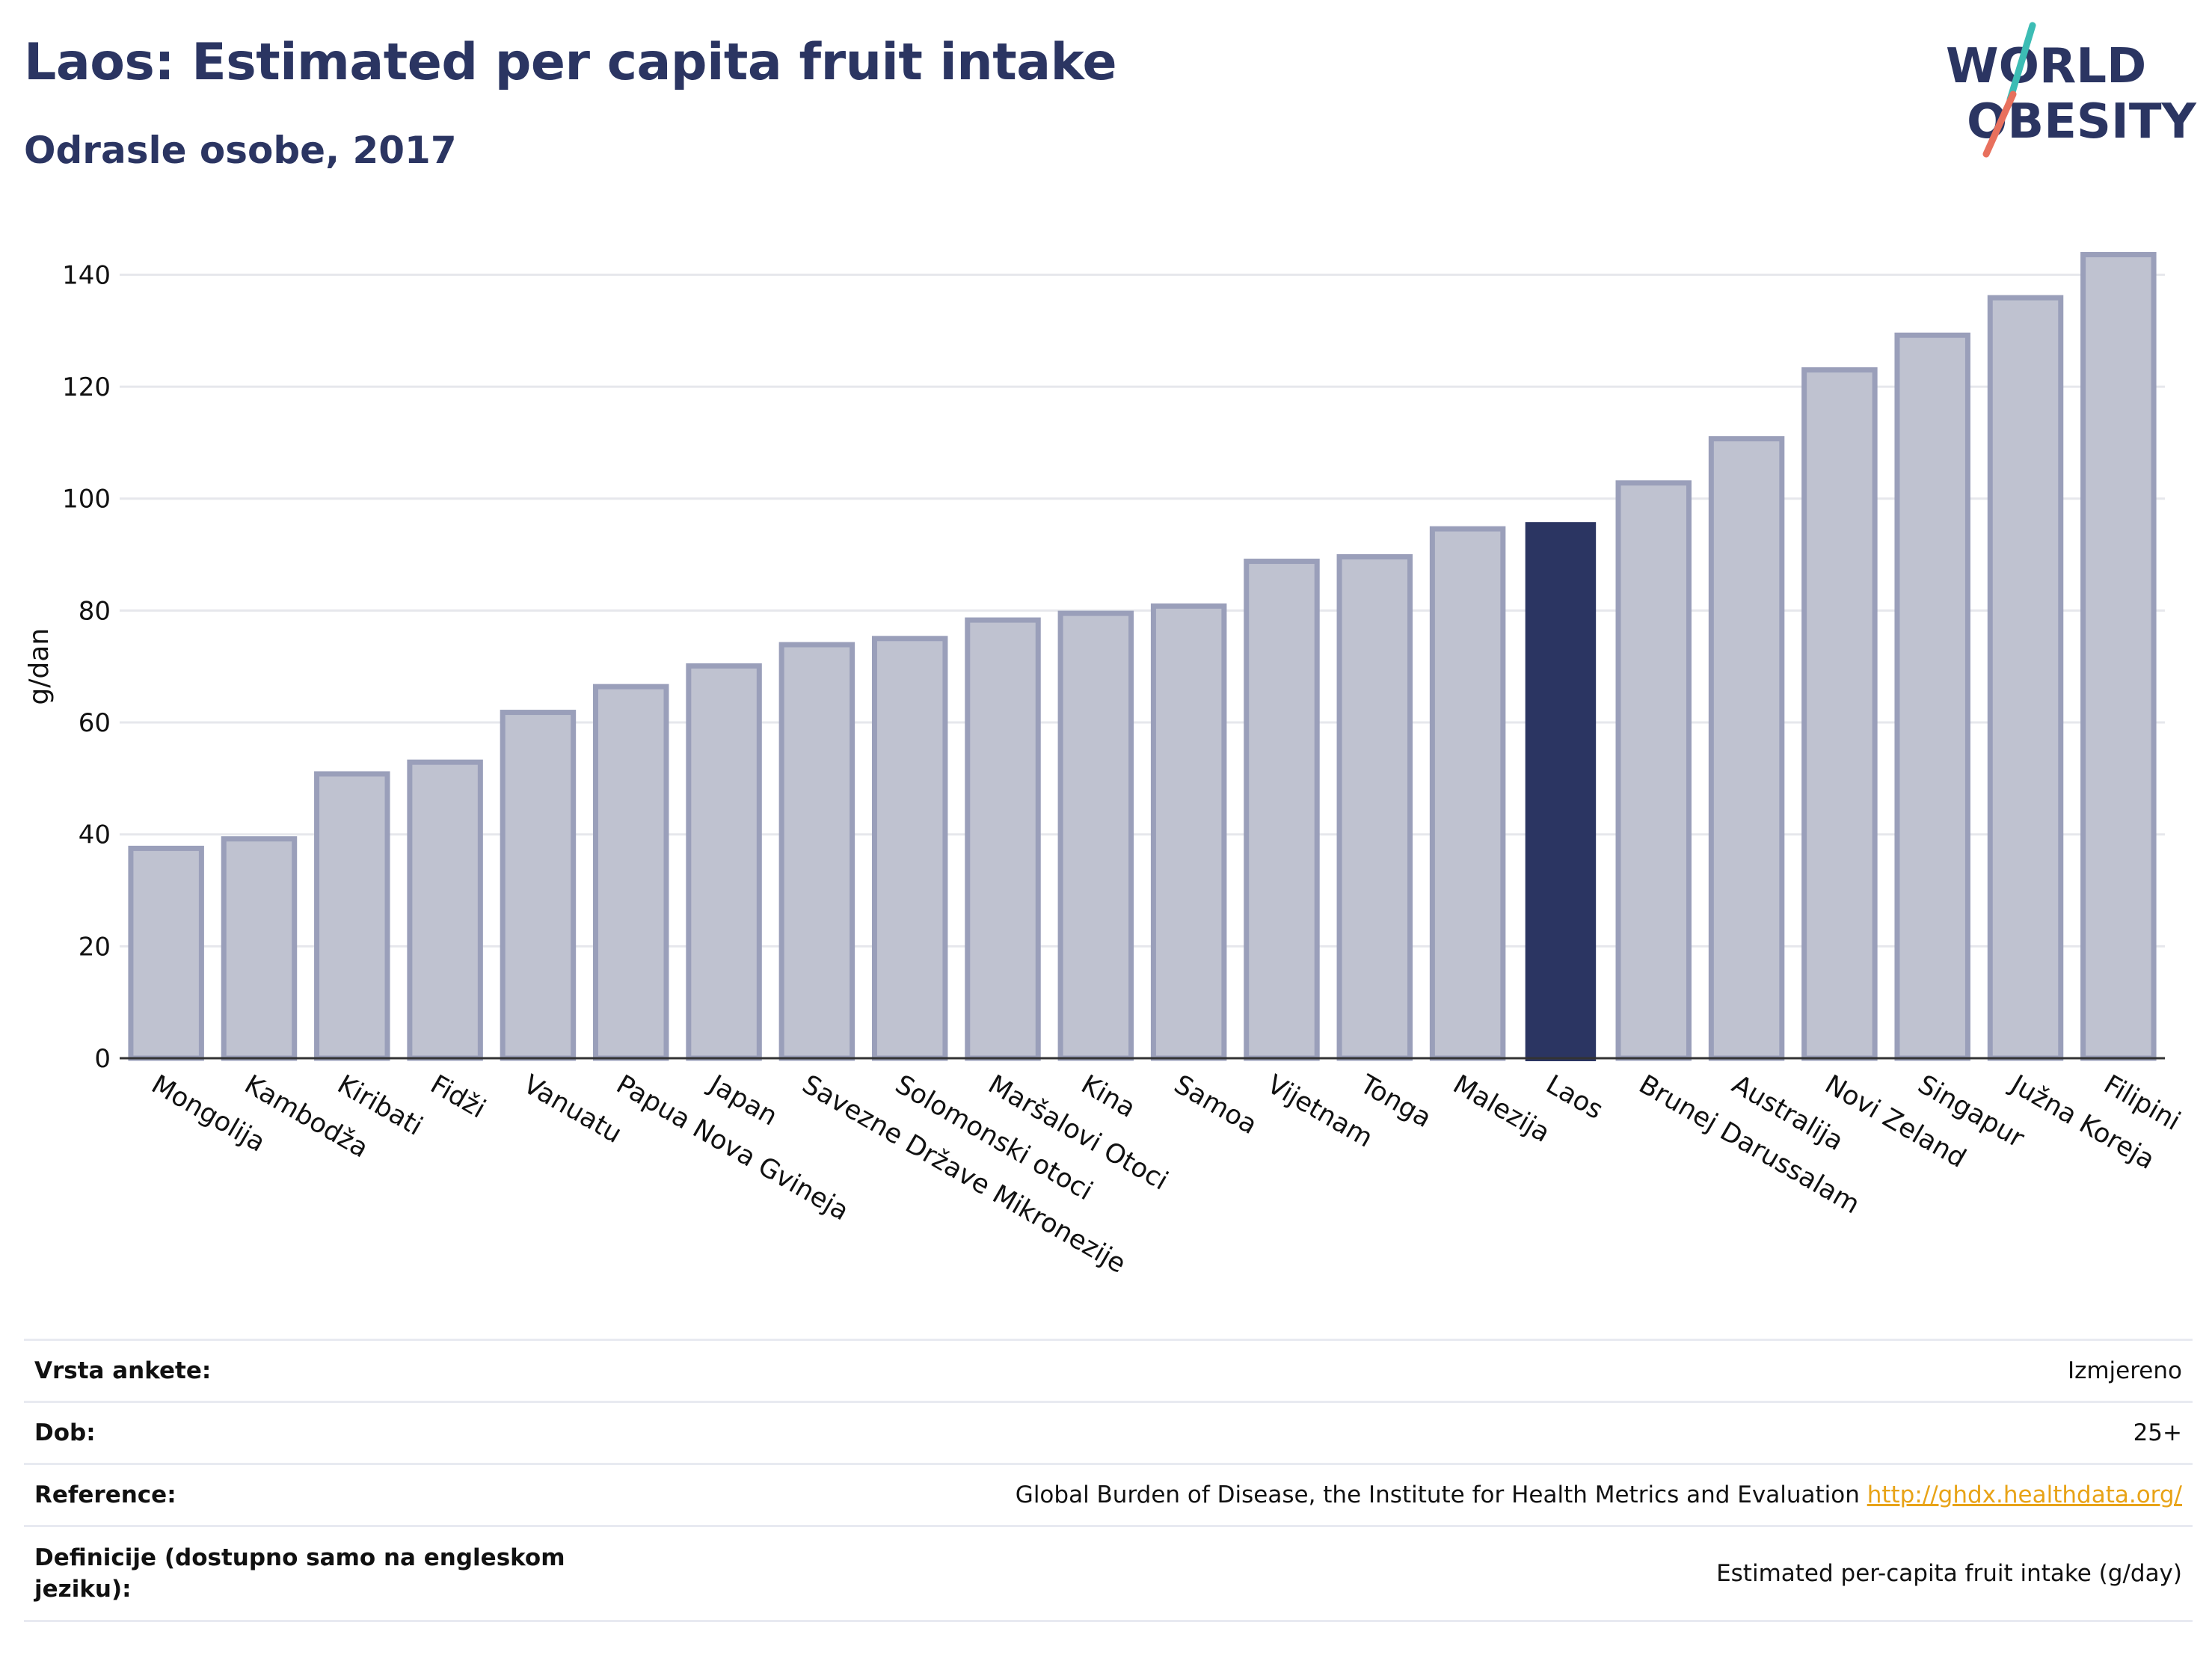 This screenshot has width=2212, height=1655. What do you see at coordinates (240, 150) in the screenshot?
I see `chart-subtitle: Odrasle osobe, 2017` at bounding box center [240, 150].